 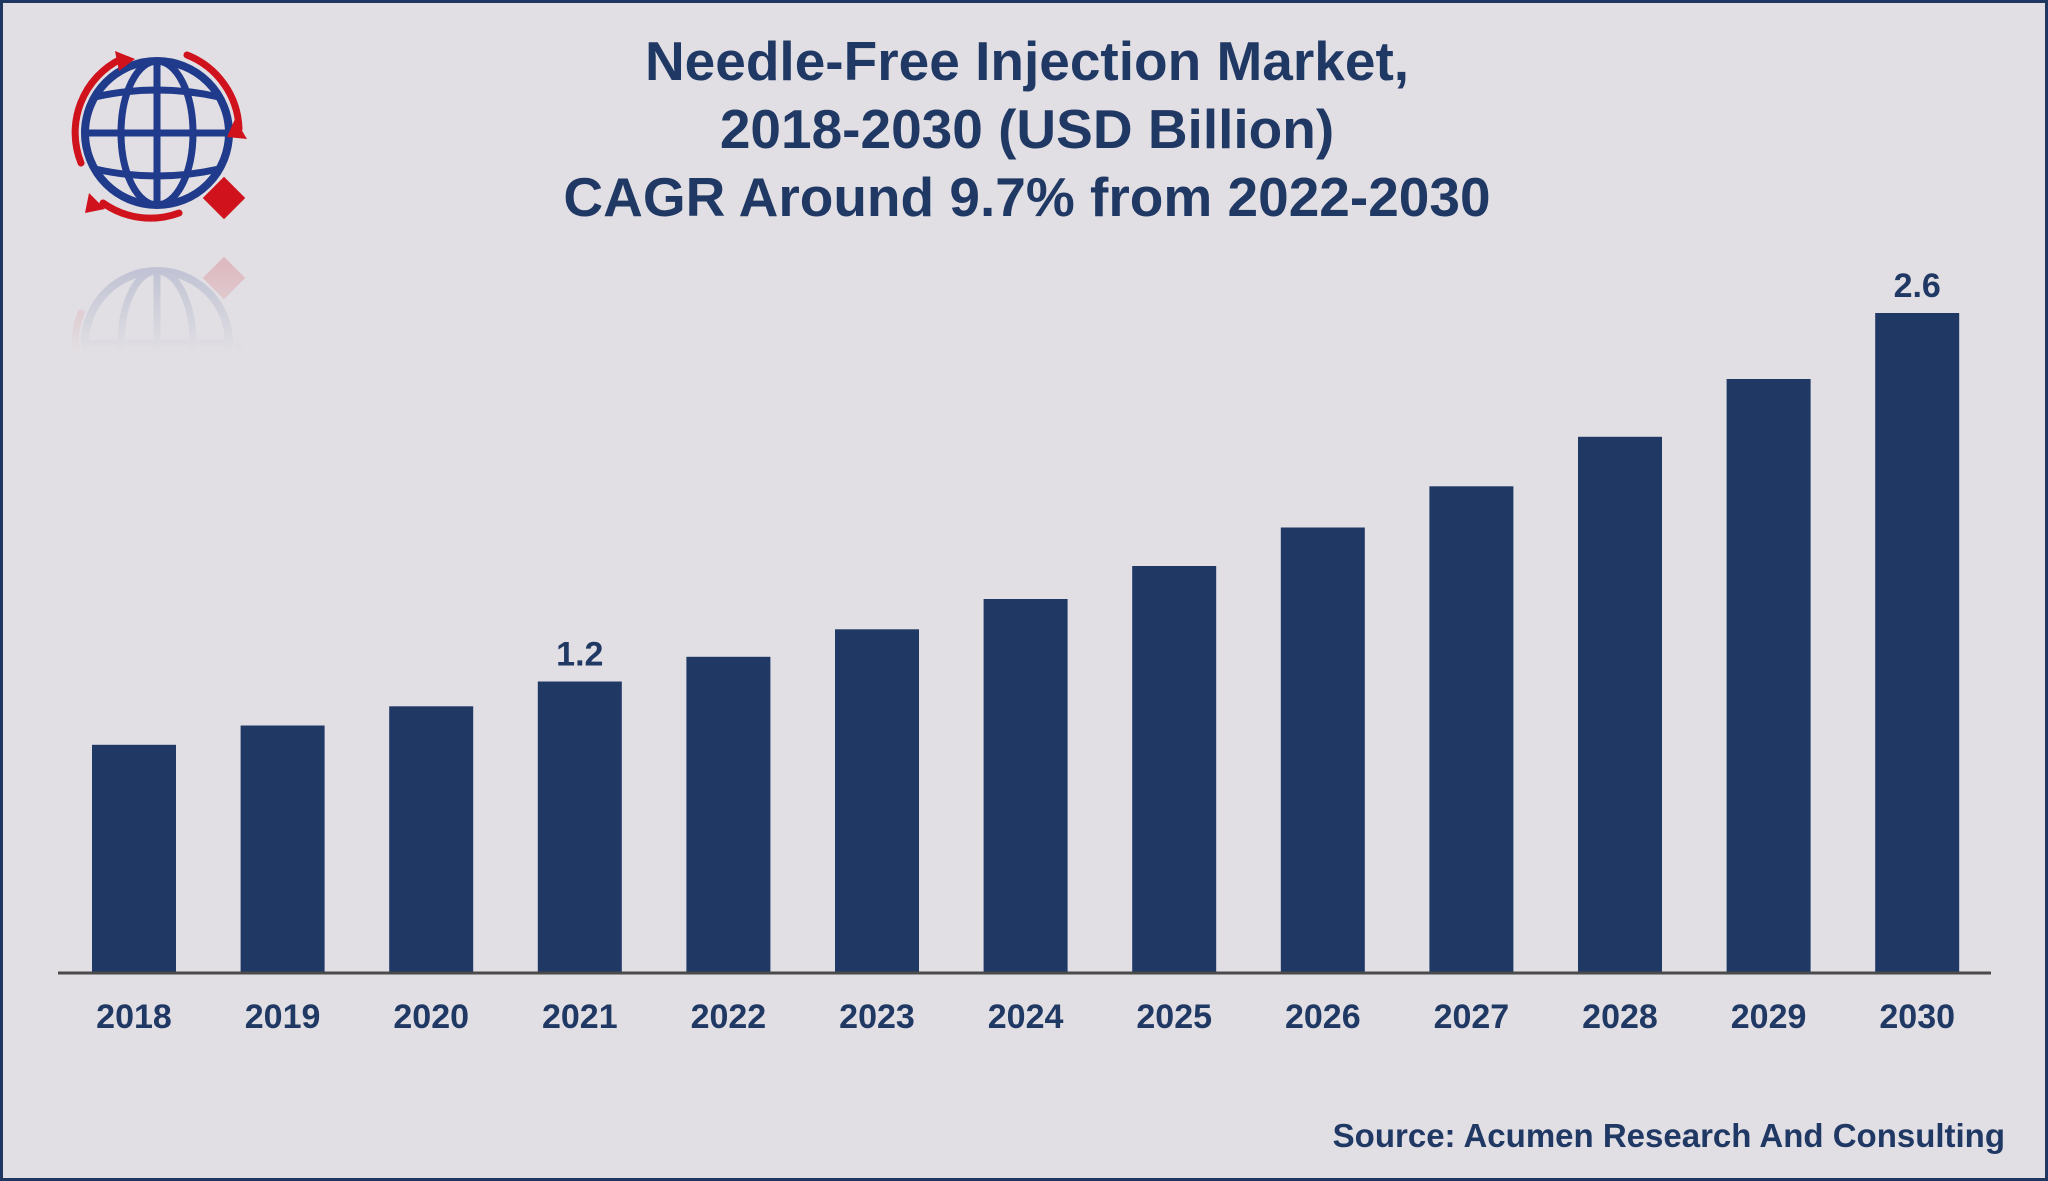 I want to click on bar-2019, so click(x=282, y=849).